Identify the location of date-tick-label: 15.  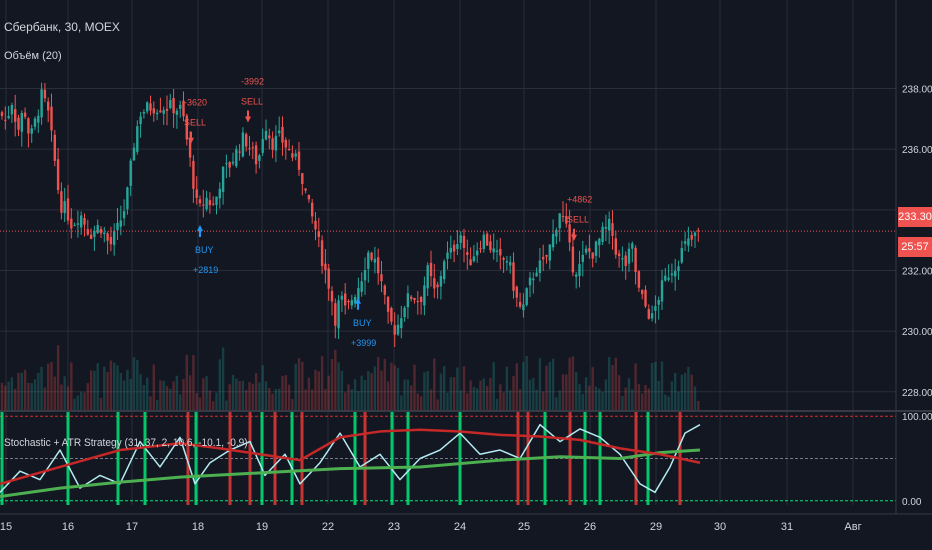
(6, 527).